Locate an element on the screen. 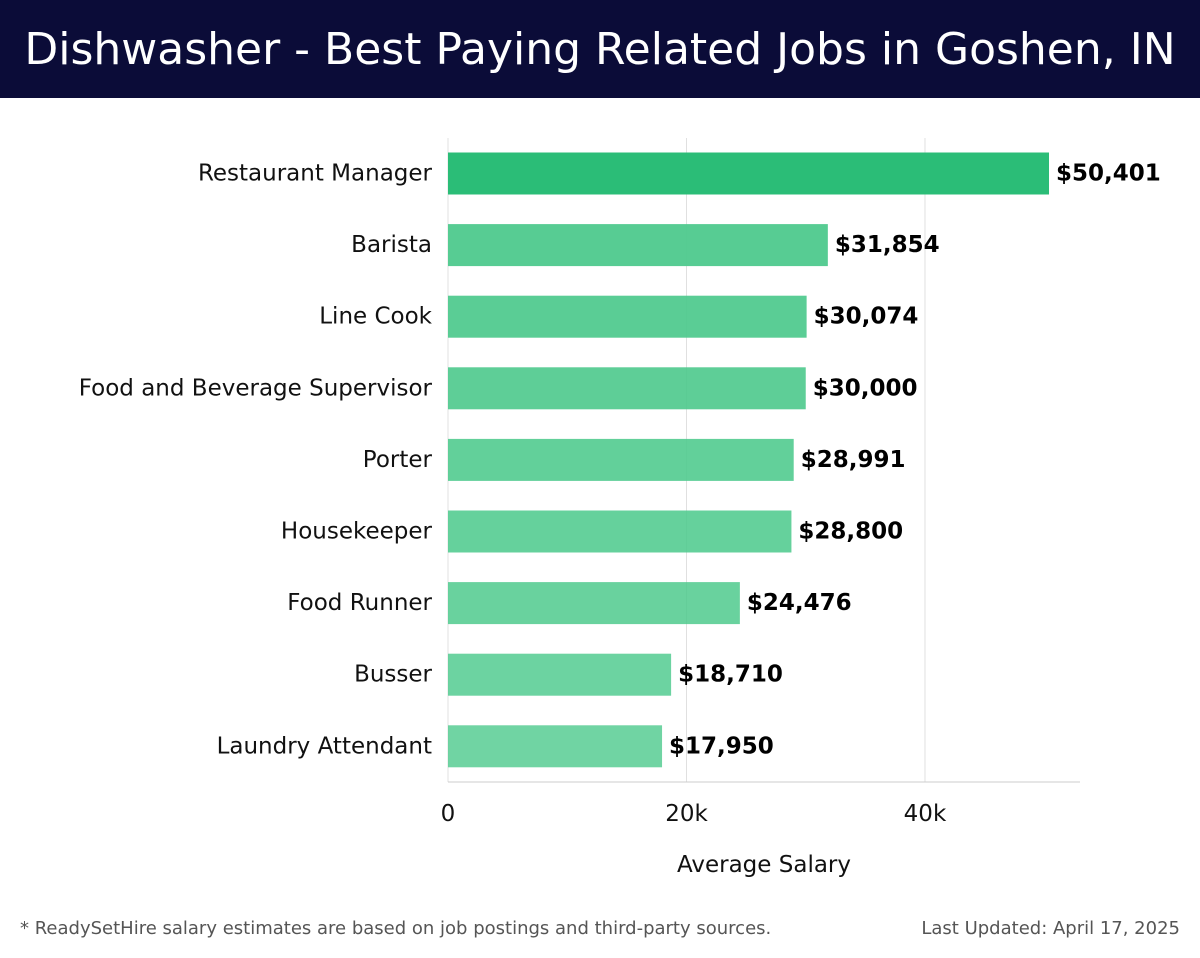 This screenshot has height=958, width=1200. value-label: $18,710 is located at coordinates (730, 675).